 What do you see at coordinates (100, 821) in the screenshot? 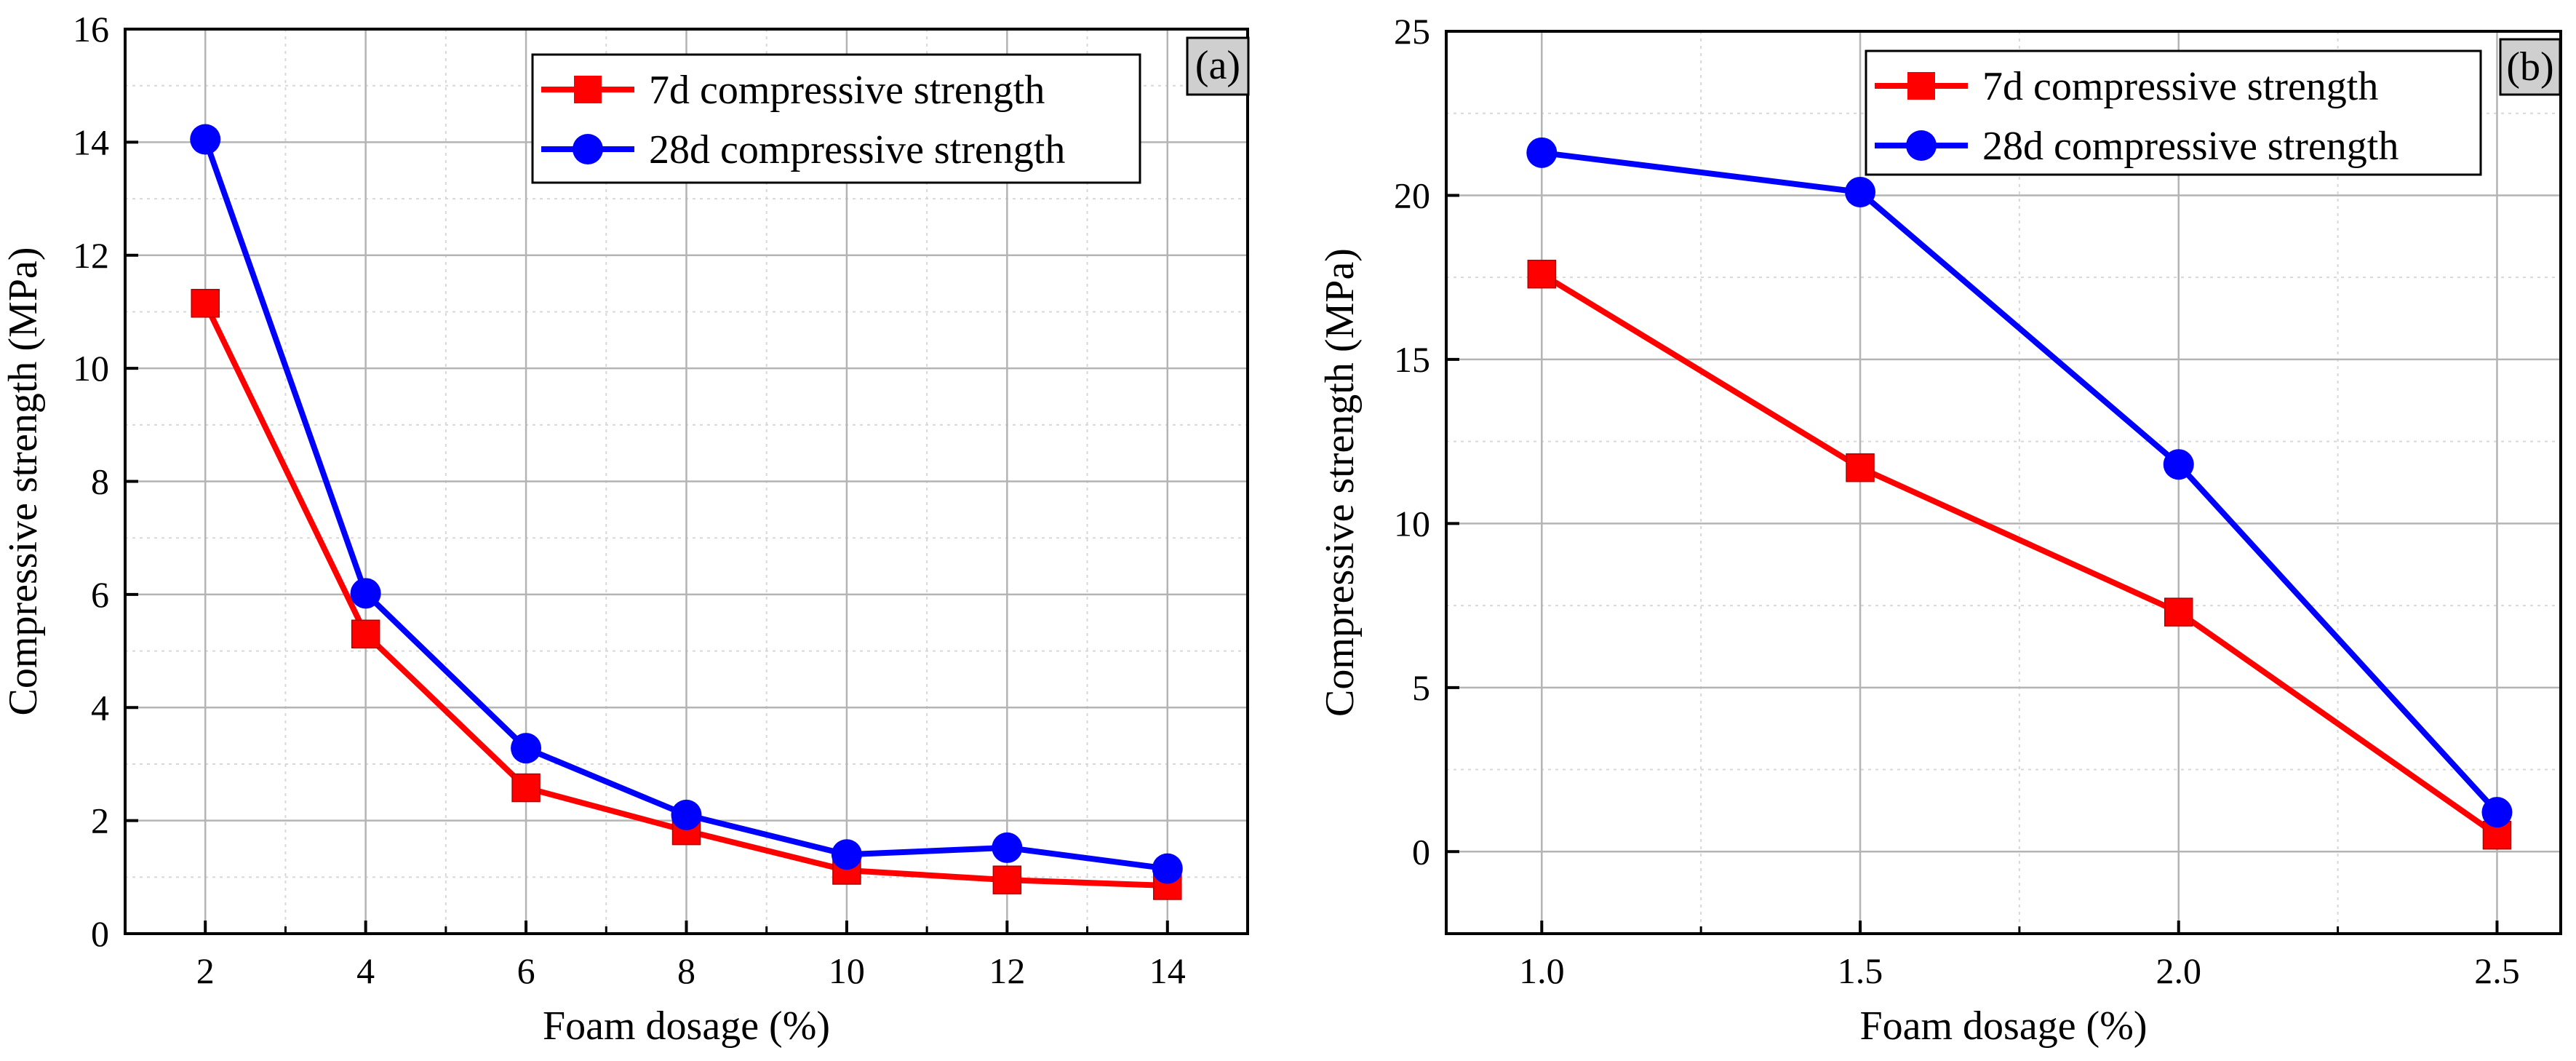
I see `y-tick-label: 2` at bounding box center [100, 821].